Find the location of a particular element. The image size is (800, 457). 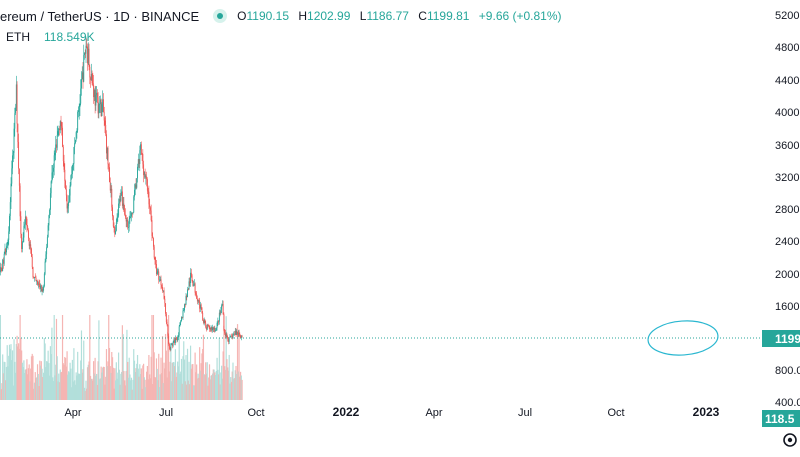

symbol-title: ereum / TetherUS · 1D · BINANCE is located at coordinates (100, 16).